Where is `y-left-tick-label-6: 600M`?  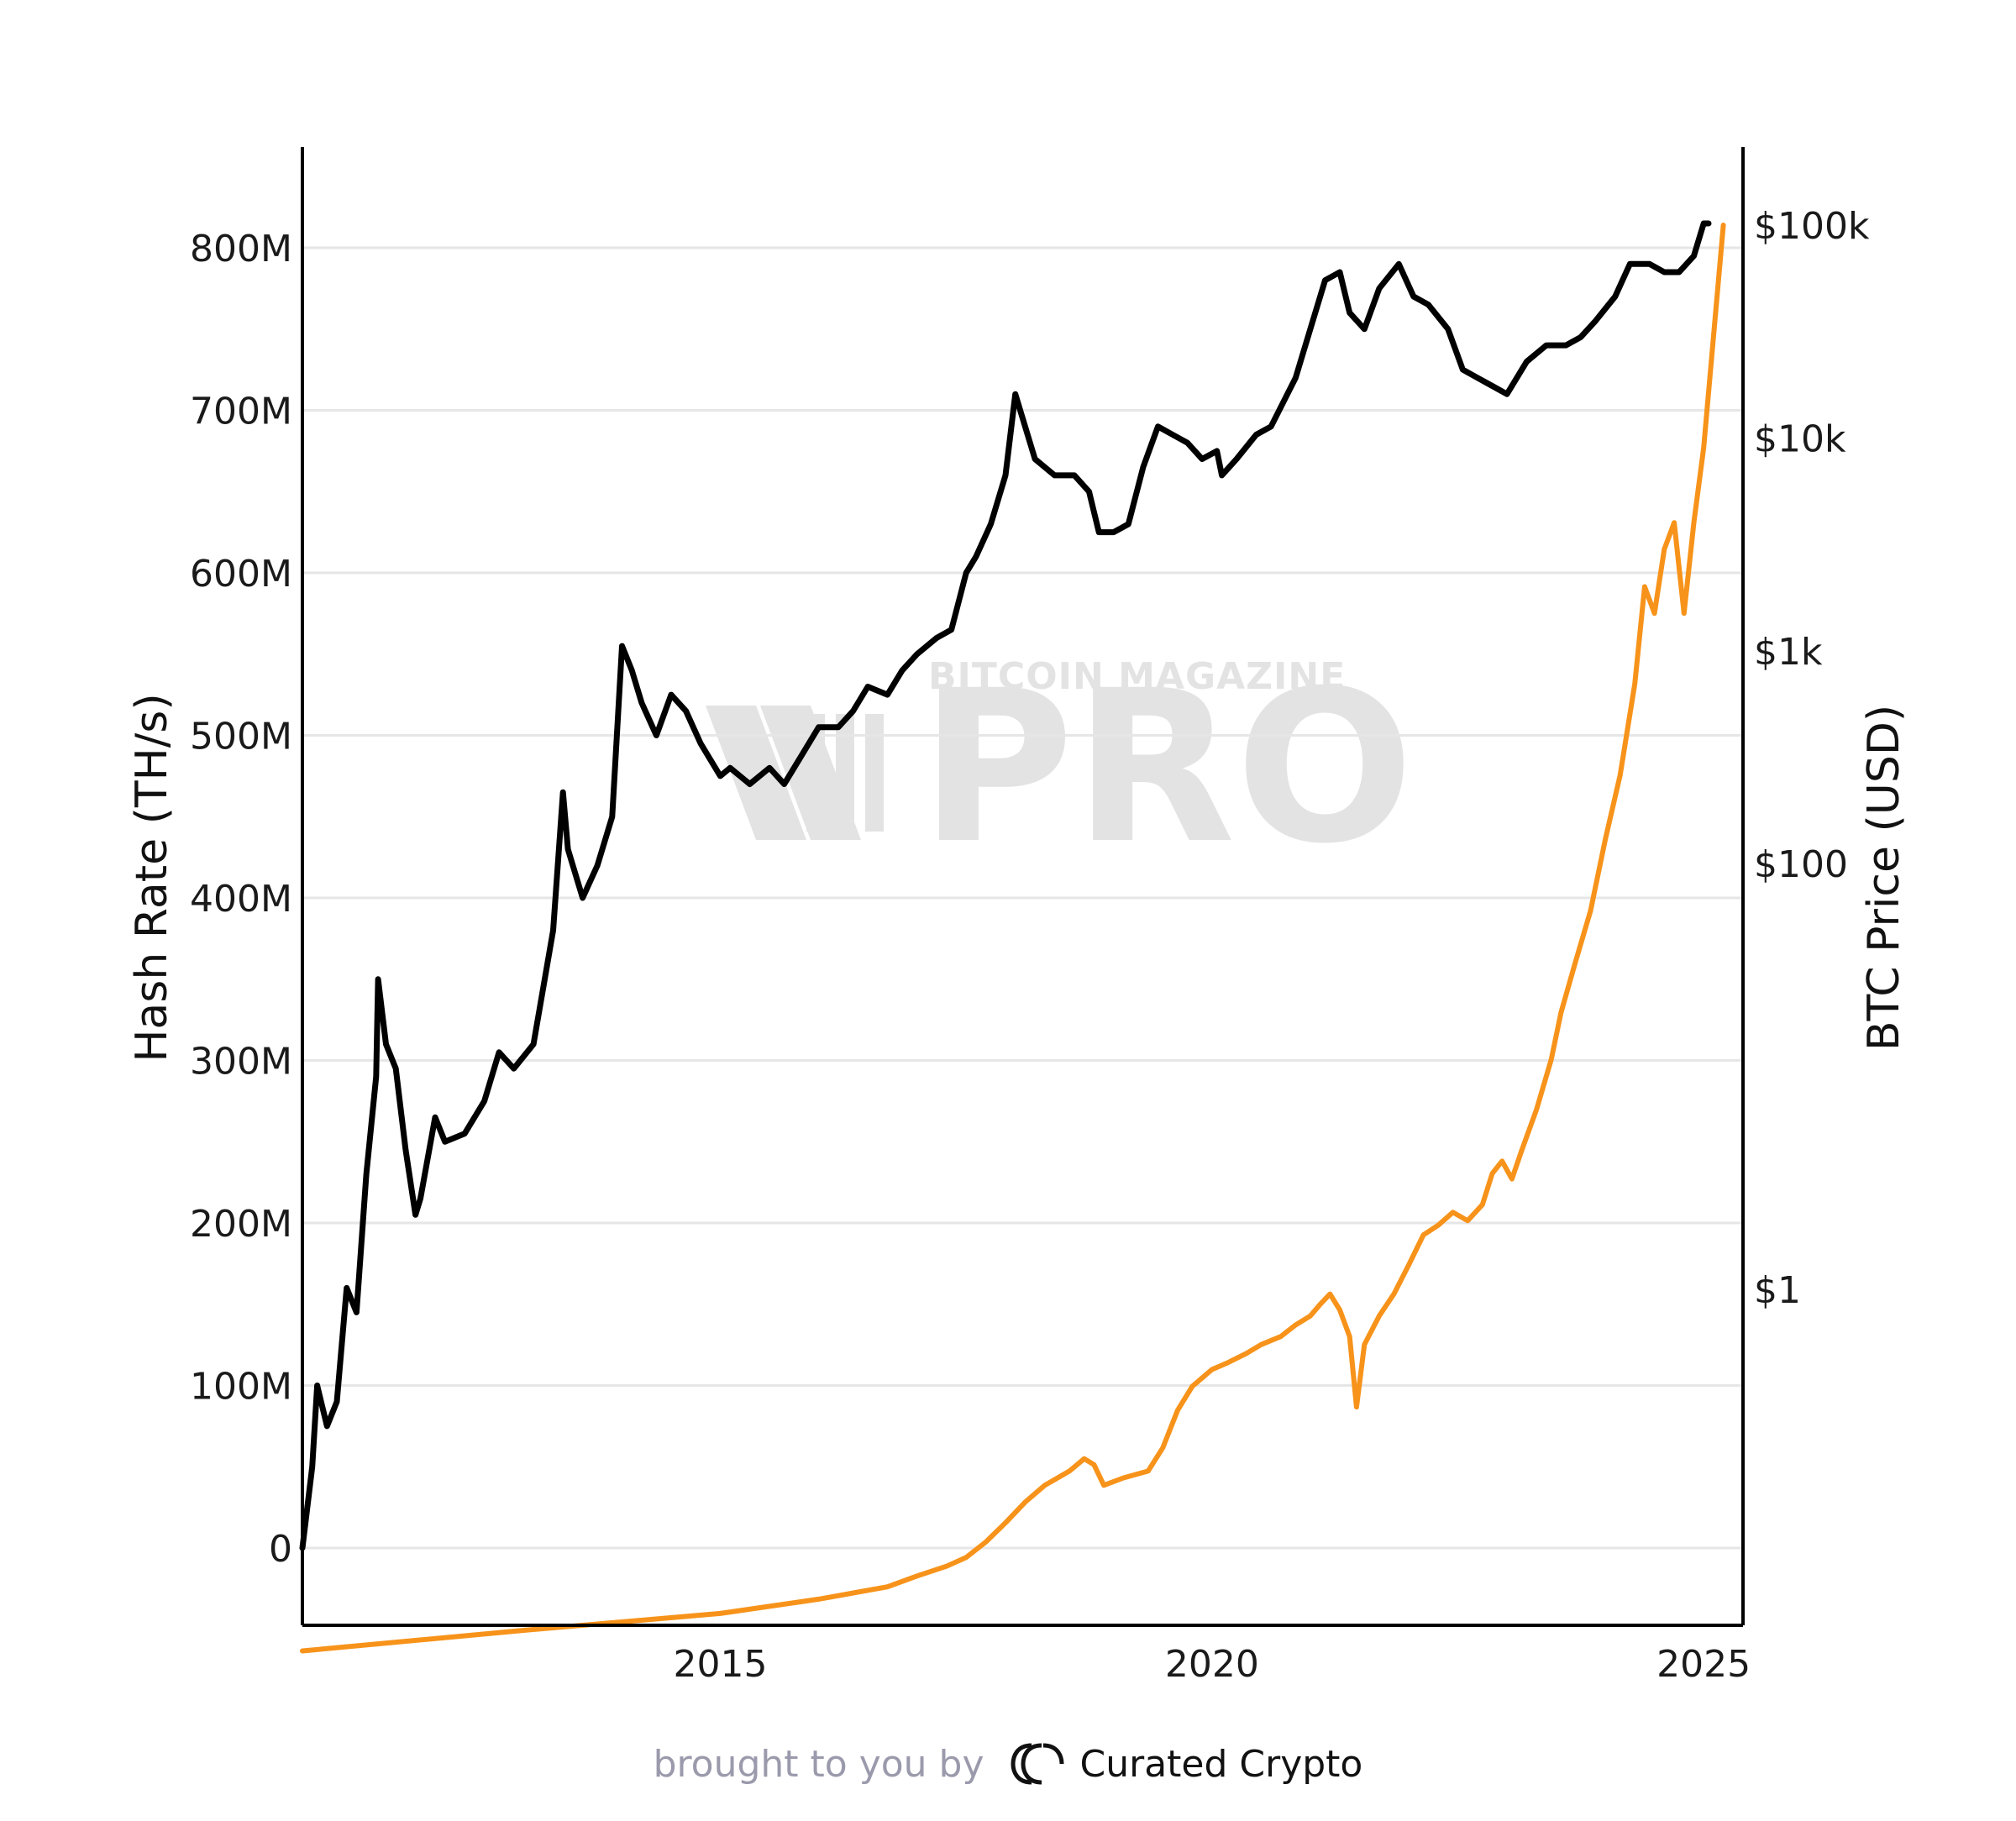 y-left-tick-label-6: 600M is located at coordinates (241, 575).